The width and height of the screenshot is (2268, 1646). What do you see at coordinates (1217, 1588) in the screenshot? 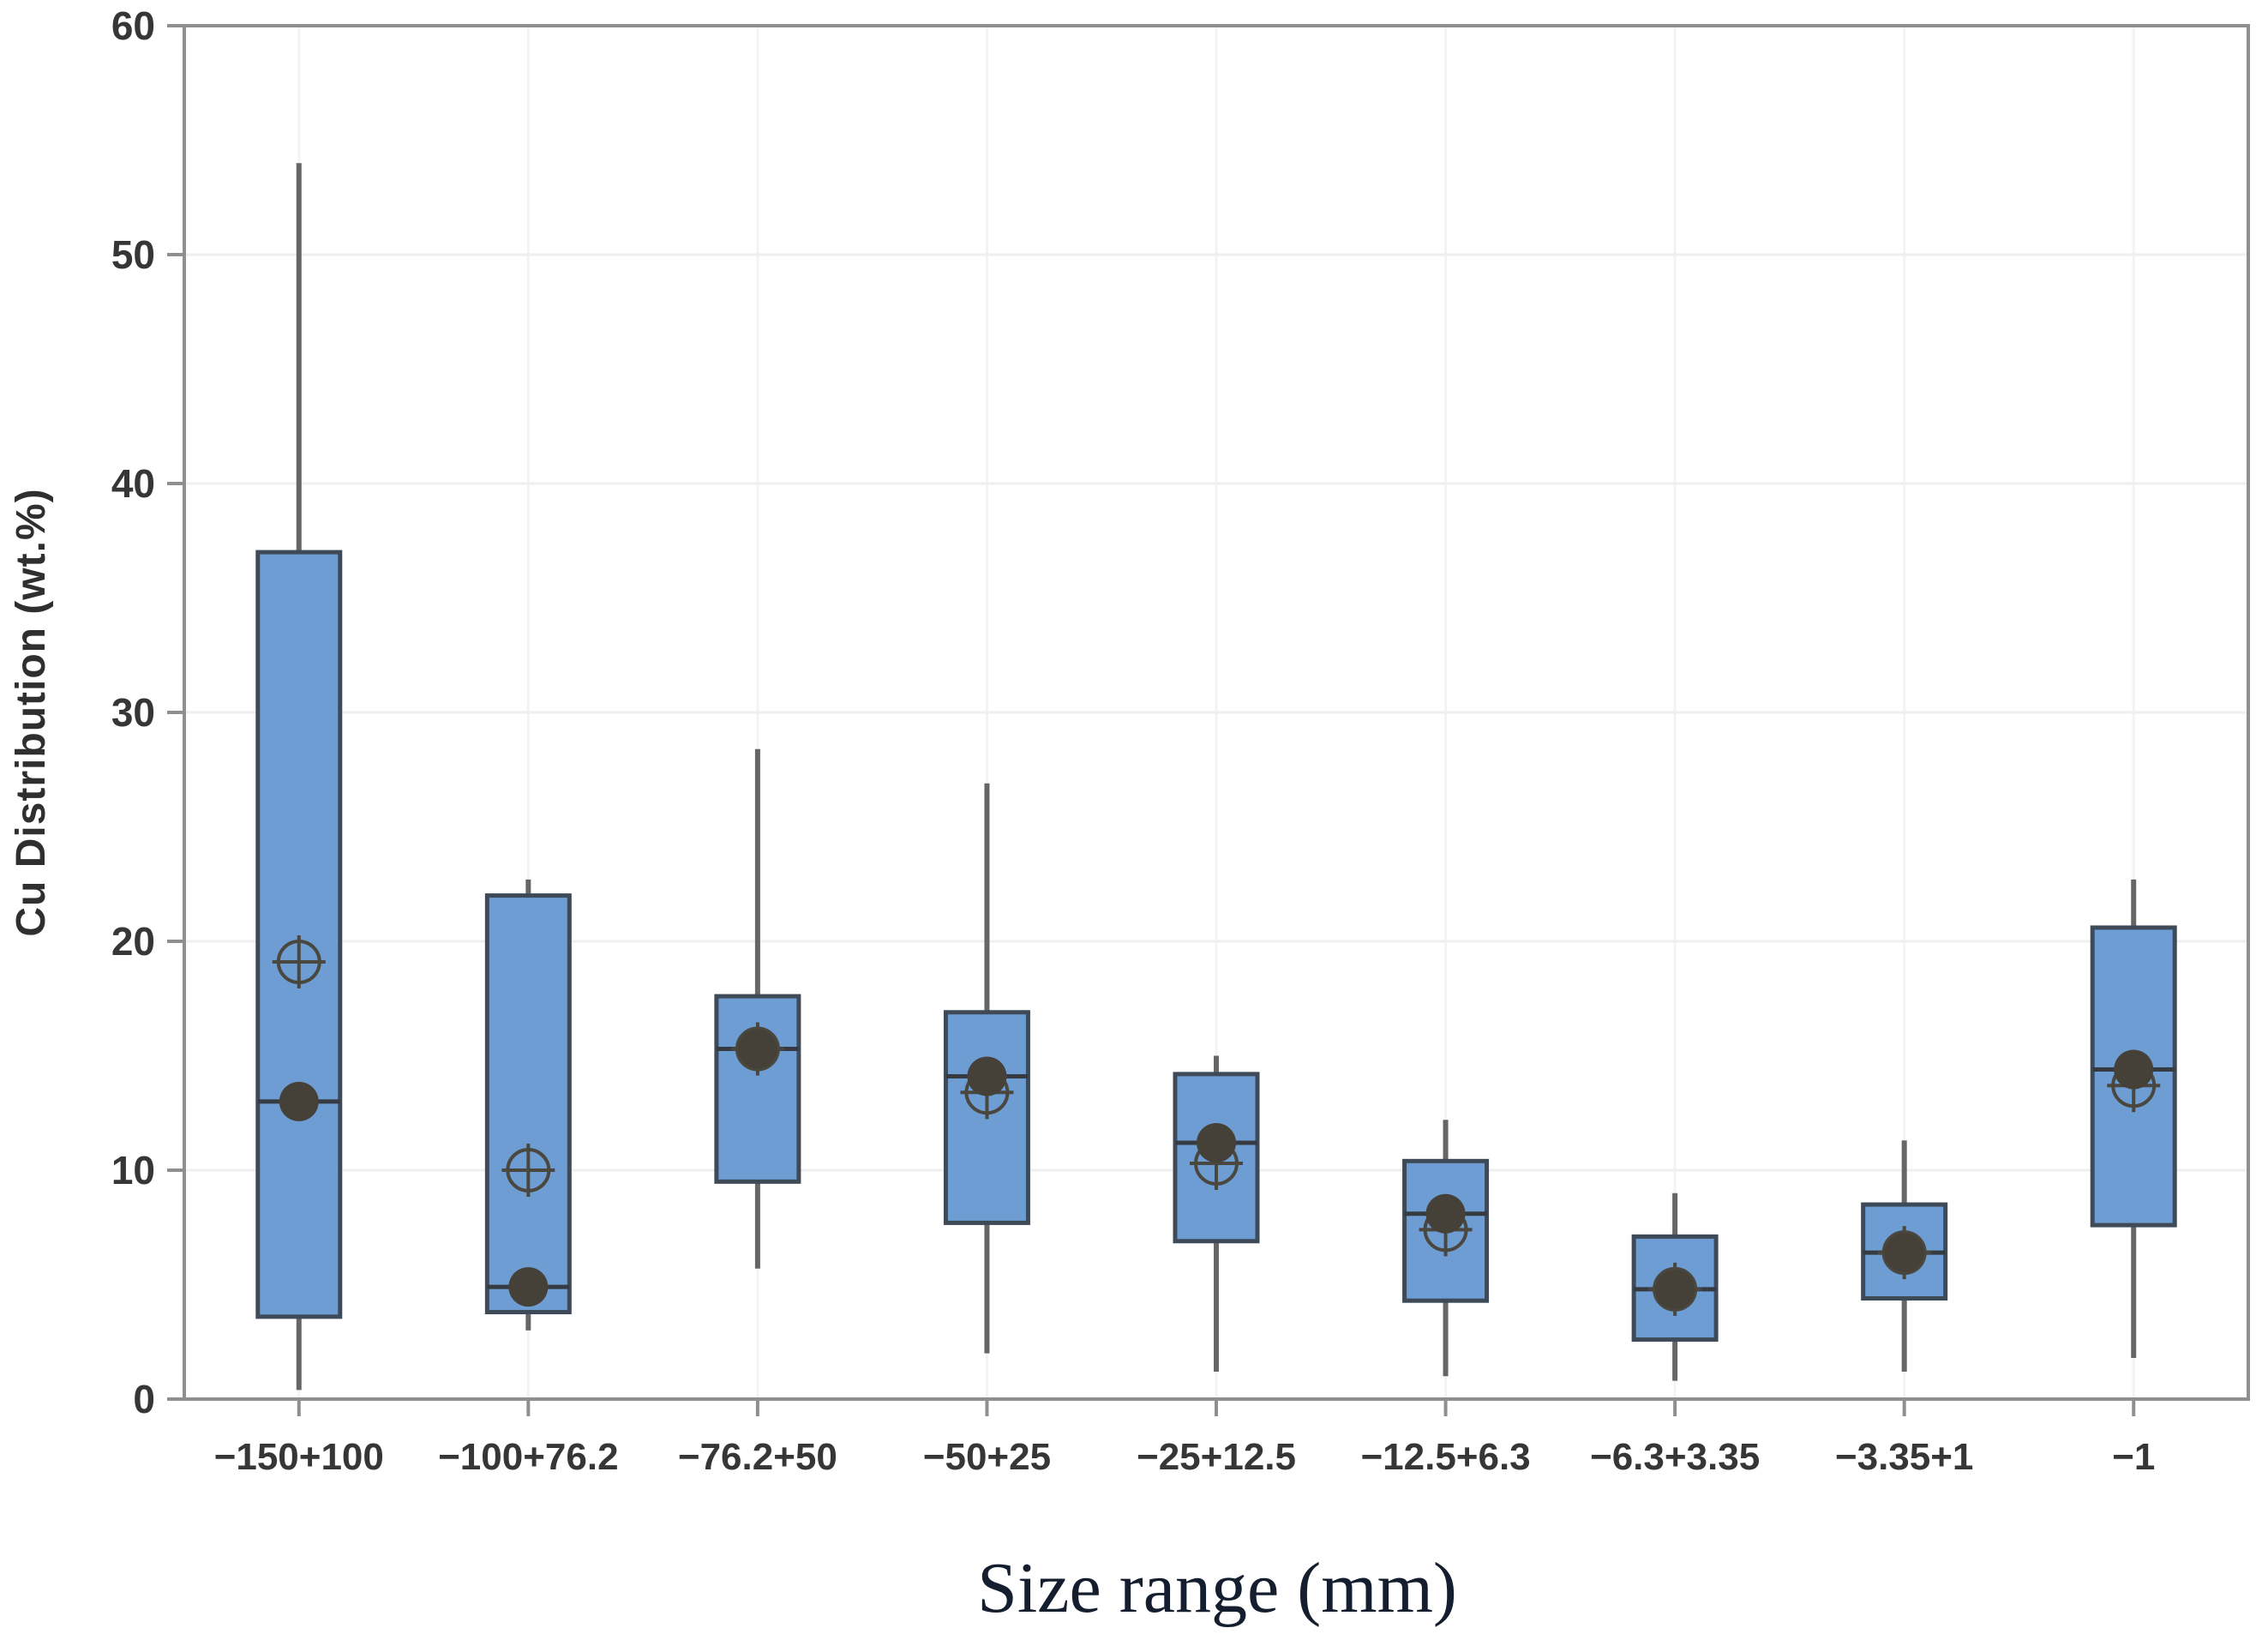
I see `x-axis-title: Size range (mm)` at bounding box center [1217, 1588].